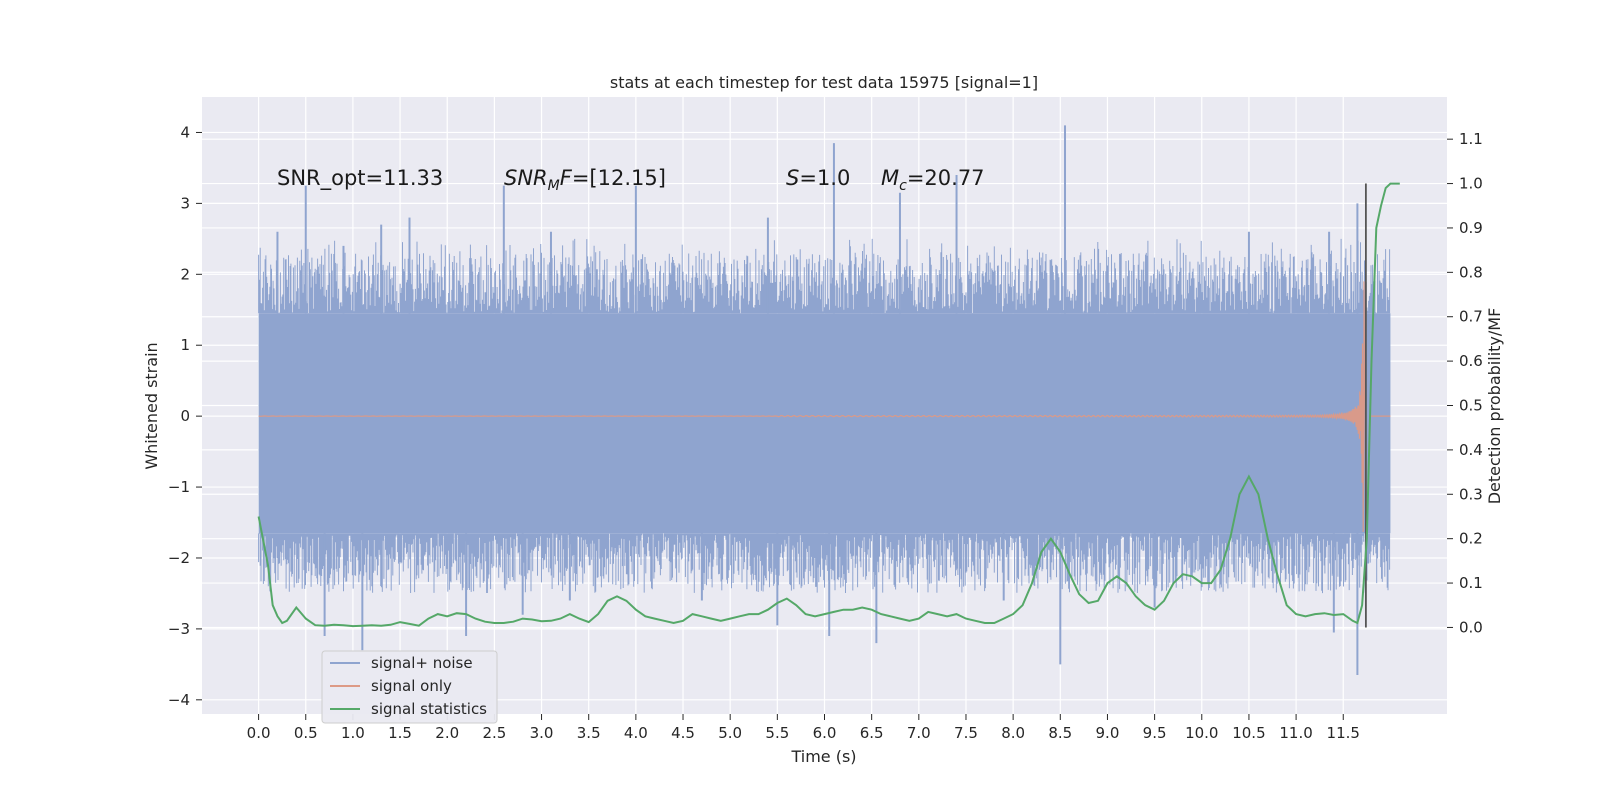 This screenshot has width=1600, height=800. Describe the element at coordinates (825, 733) in the screenshot. I see `x-tick-label: 6.0` at that location.